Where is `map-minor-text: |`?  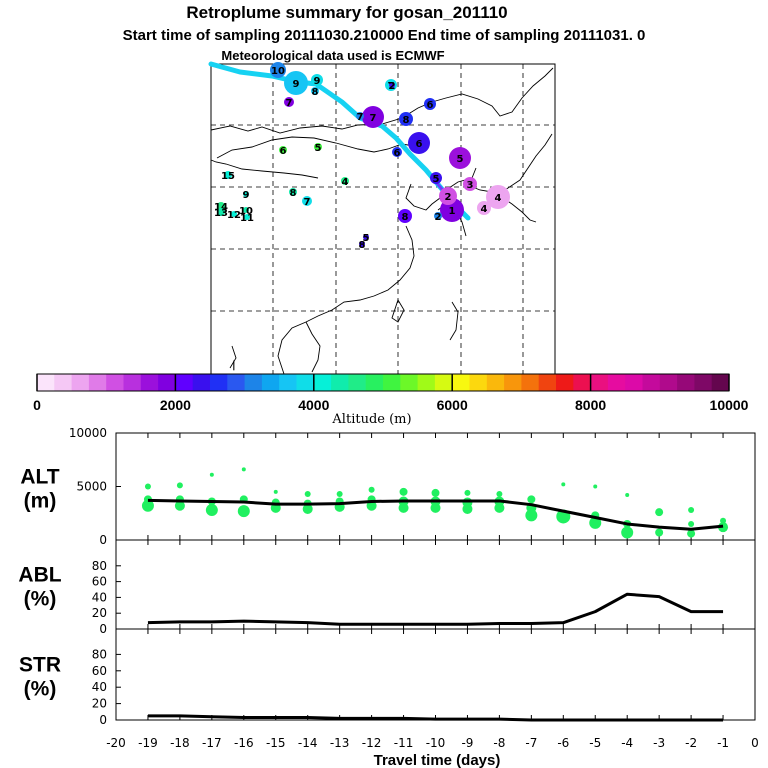
map-minor-text: | is located at coordinates (234, 365).